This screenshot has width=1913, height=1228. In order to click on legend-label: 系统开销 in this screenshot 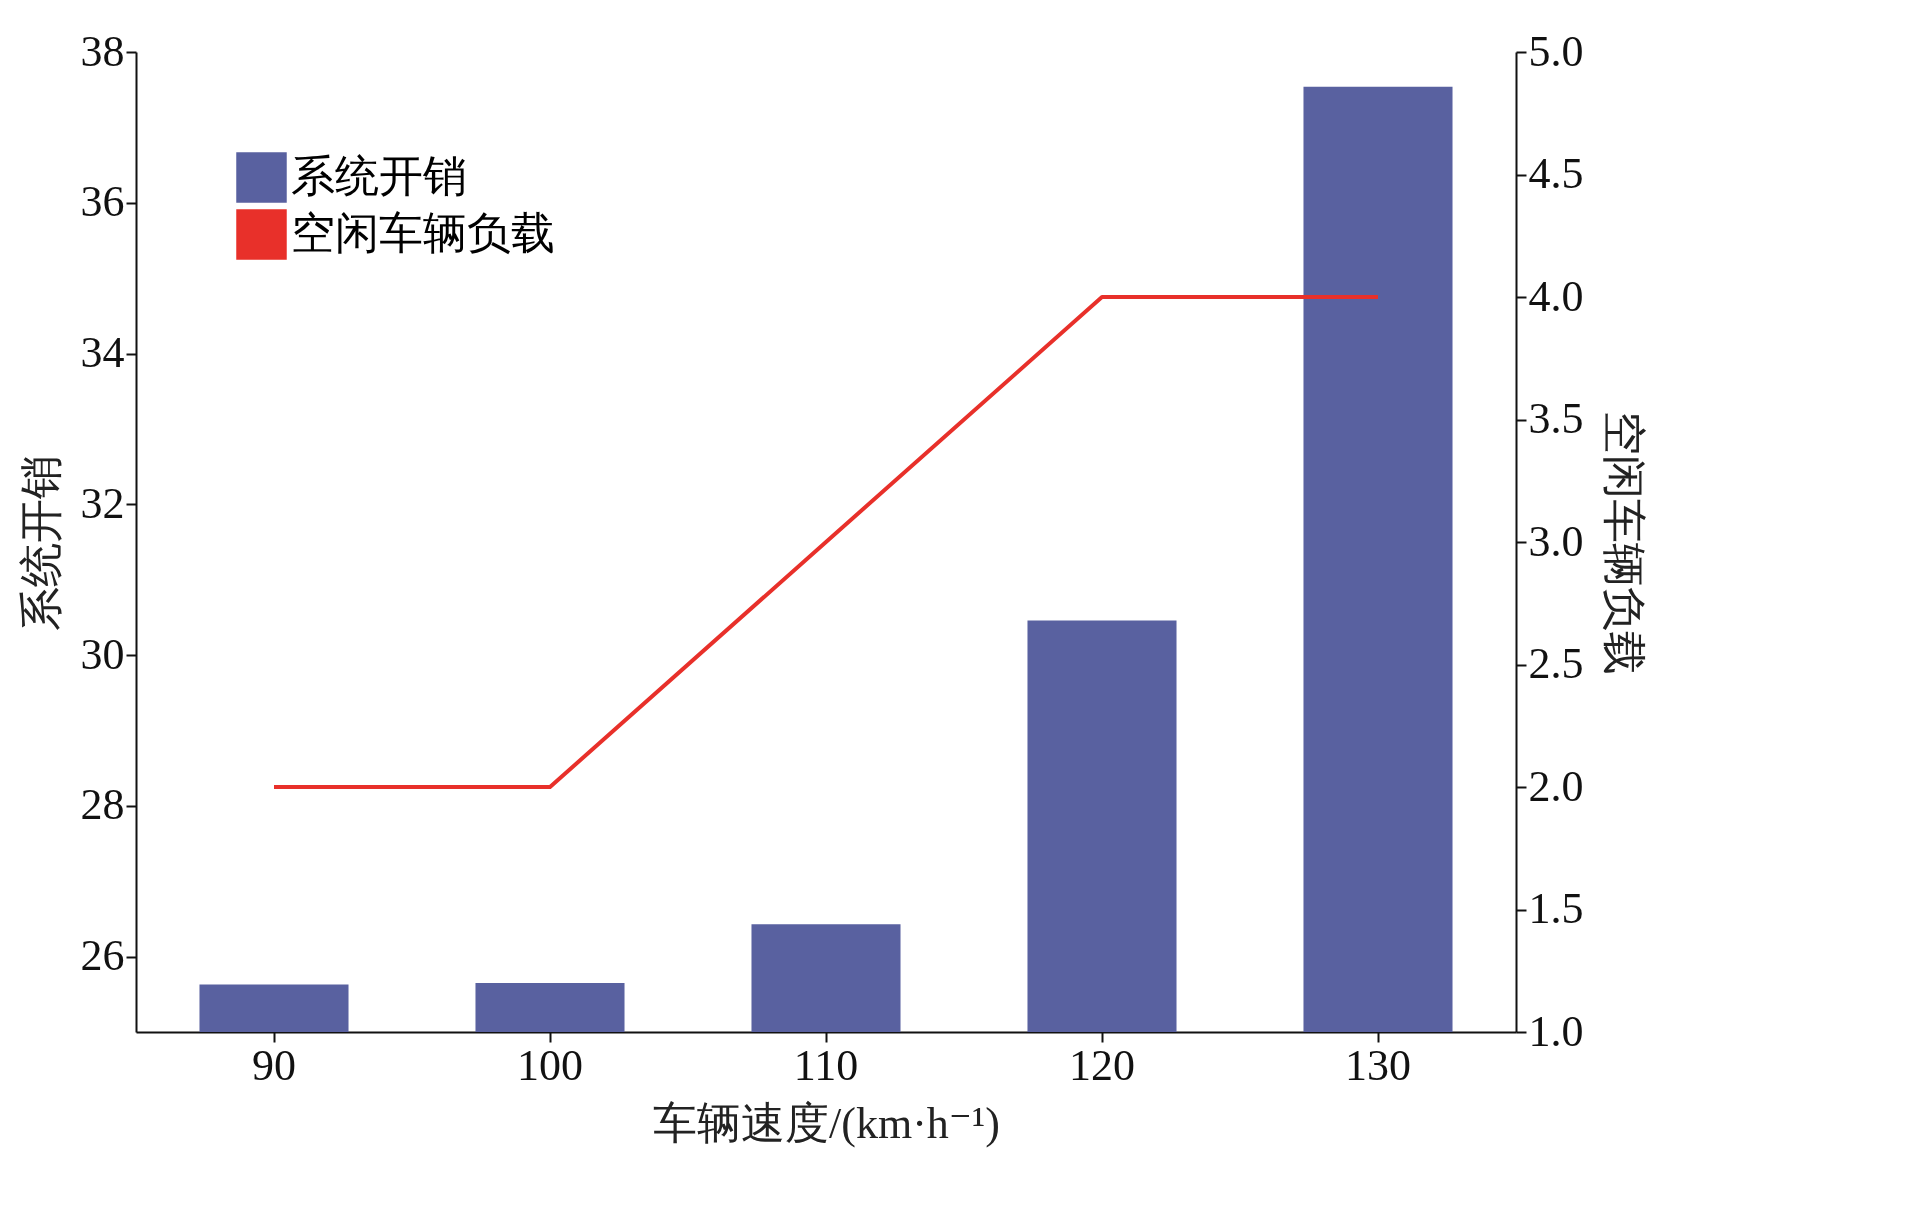, I will do `click(379, 176)`.